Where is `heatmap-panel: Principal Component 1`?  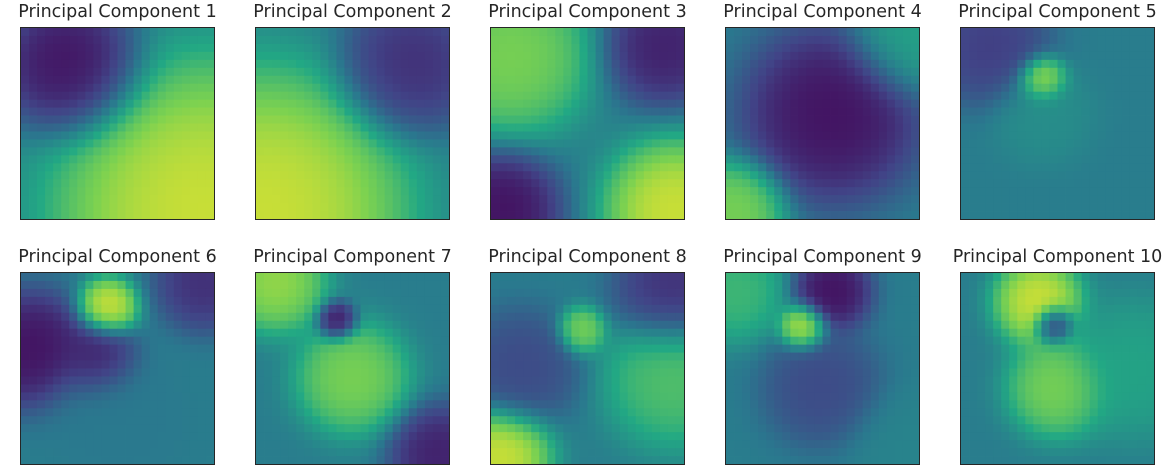 heatmap-panel: Principal Component 1 is located at coordinates (117, 111).